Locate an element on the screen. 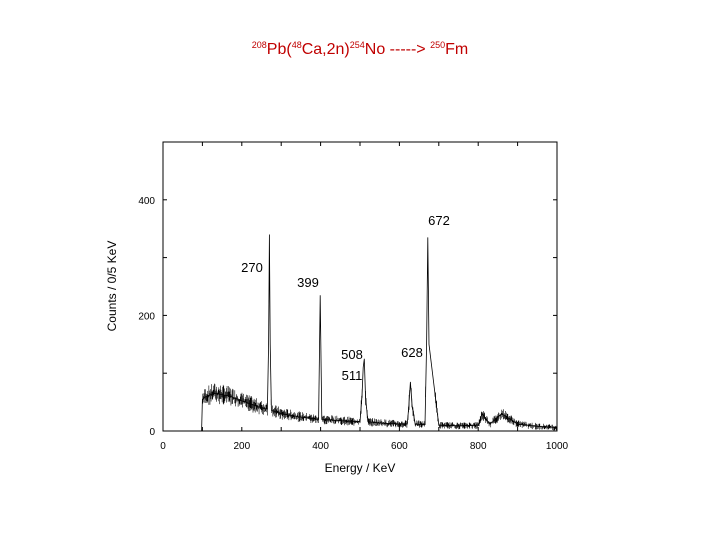 The width and height of the screenshot is (720, 540). title-fm: Fm is located at coordinates (457, 49).